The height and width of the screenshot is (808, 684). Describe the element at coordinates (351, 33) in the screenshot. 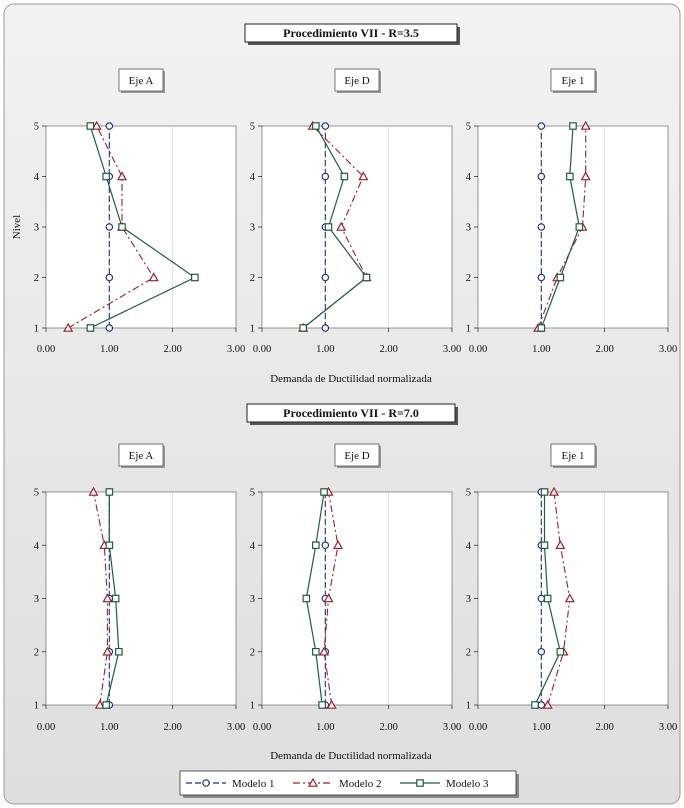

I see `section-title: Procedimiento VII - R=3.5` at that location.